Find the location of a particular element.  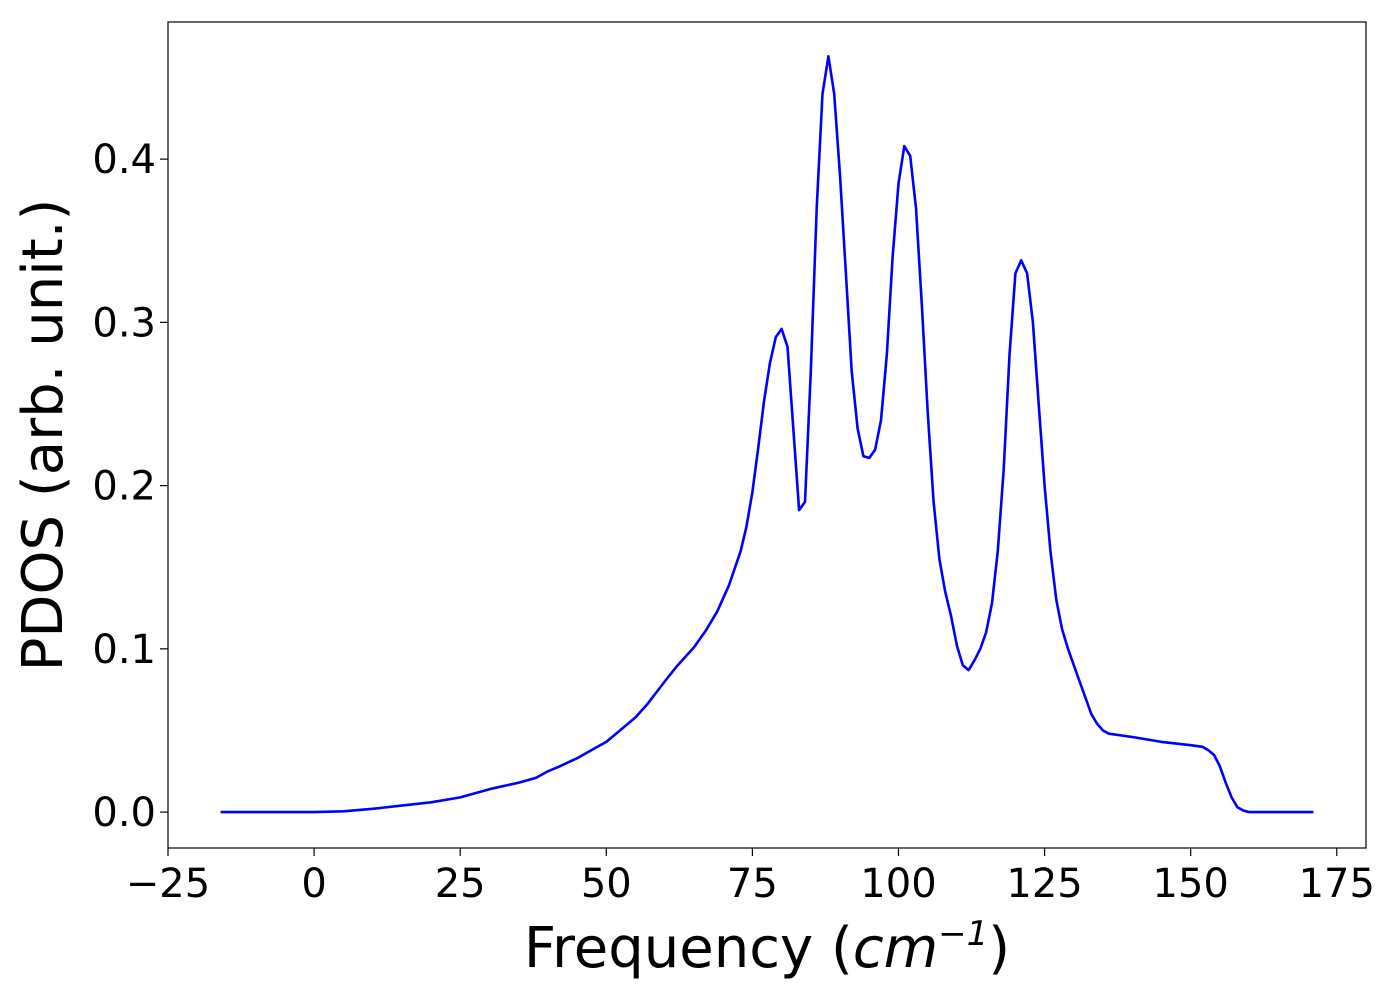

y-tick-label: 0.1 is located at coordinates (124, 650).